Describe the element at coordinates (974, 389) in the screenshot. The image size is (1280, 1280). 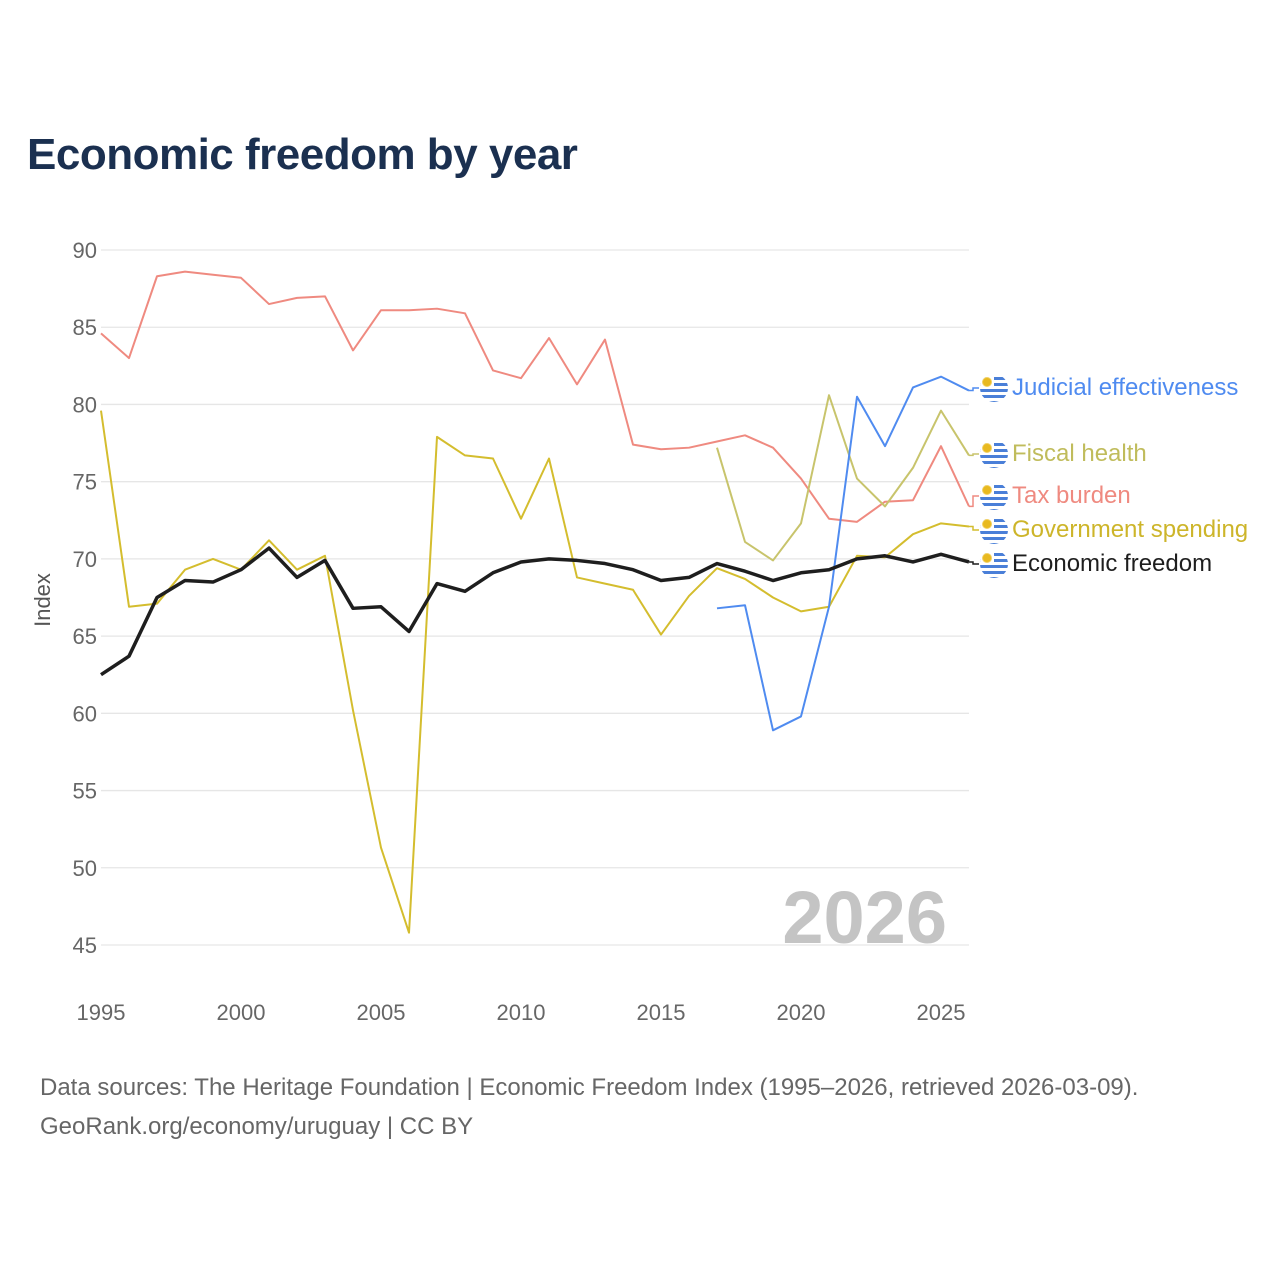
I see `label-connector-judicial-effectiveness` at that location.